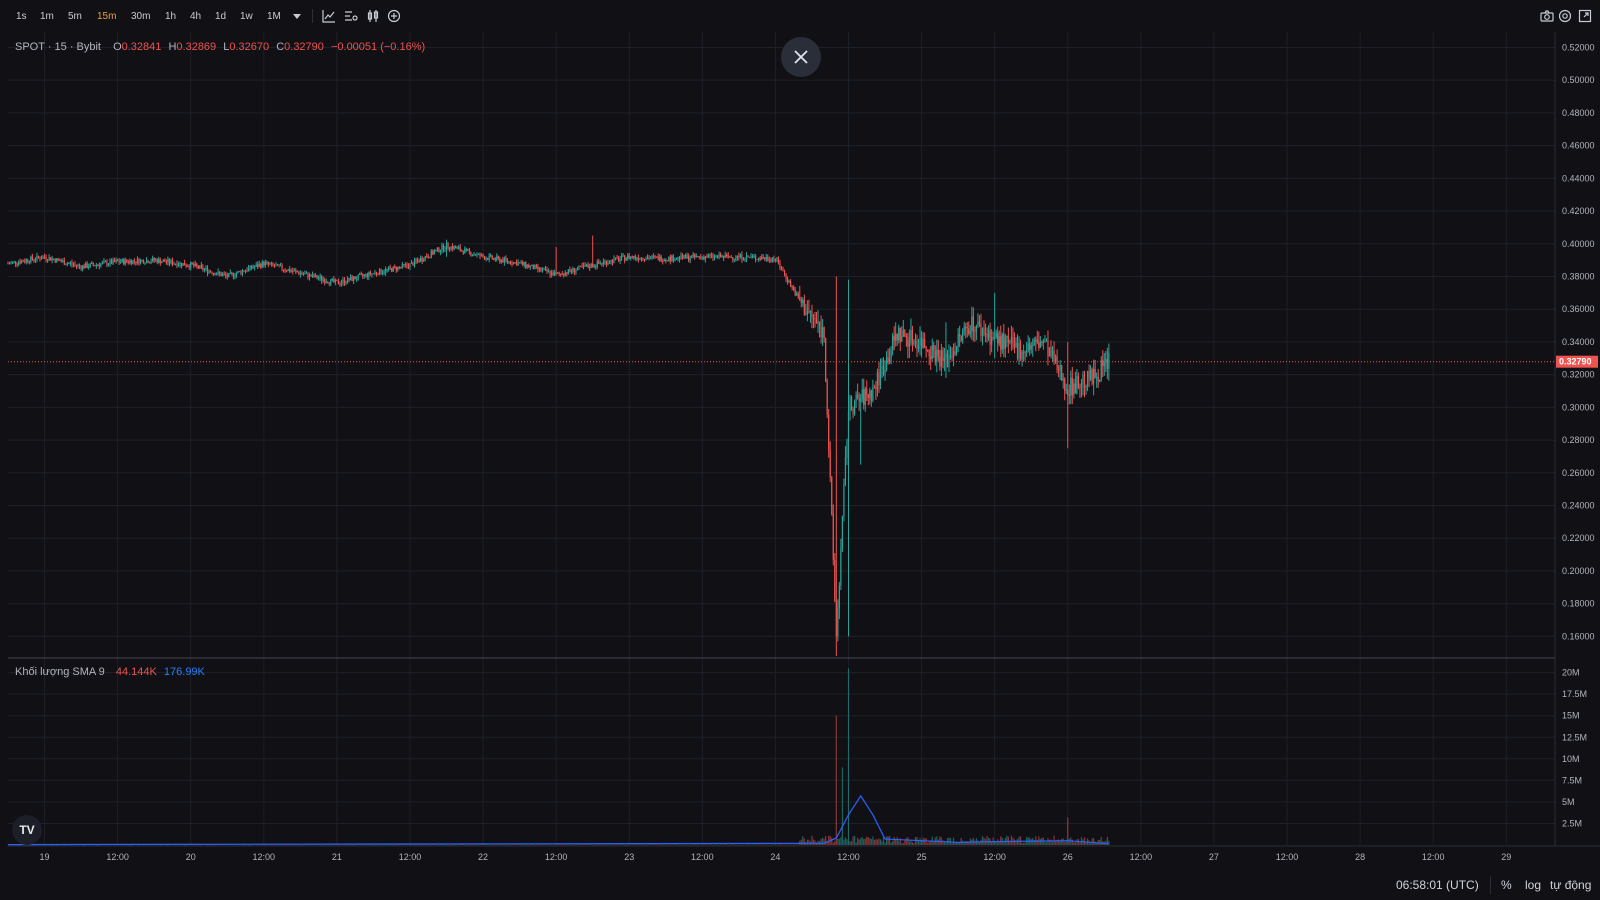 Image resolution: width=1600 pixels, height=900 pixels. Describe the element at coordinates (21, 16) in the screenshot. I see `timeframe-1s: 1s` at that location.